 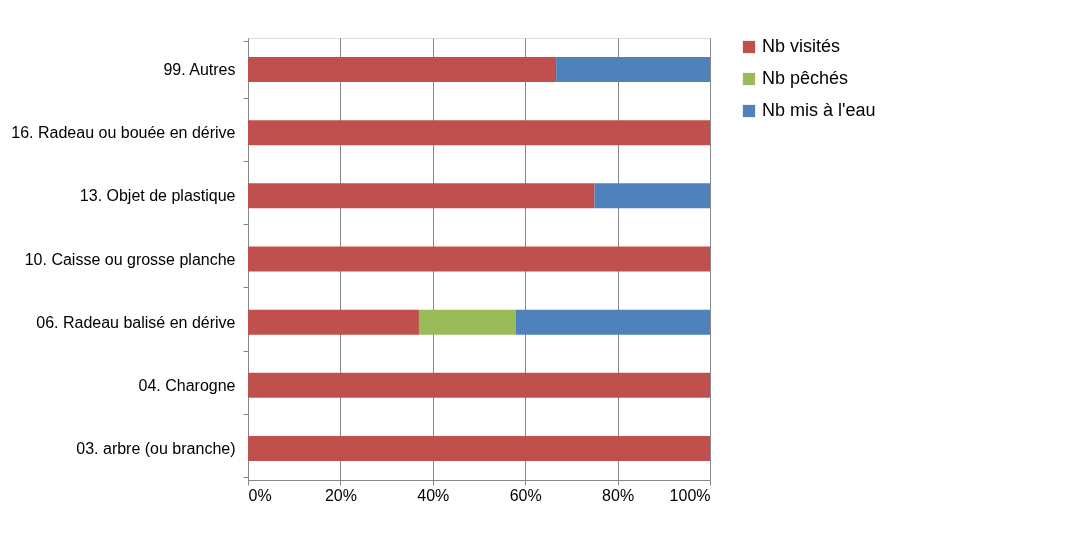 I want to click on x-tick-label: 40%, so click(x=433, y=495).